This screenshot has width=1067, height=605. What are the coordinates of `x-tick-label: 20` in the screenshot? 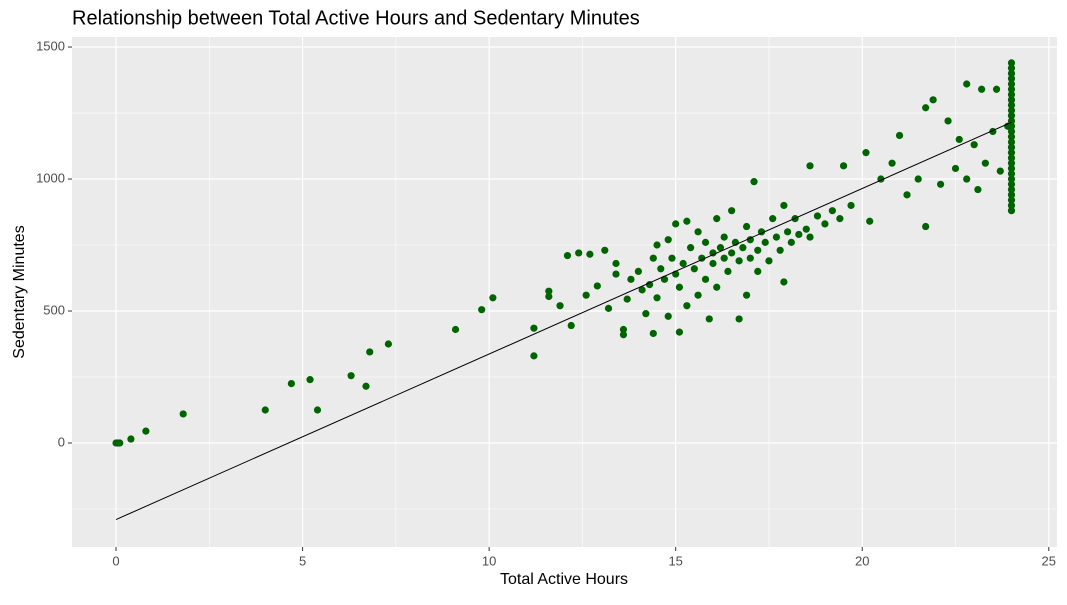 It's located at (862, 560).